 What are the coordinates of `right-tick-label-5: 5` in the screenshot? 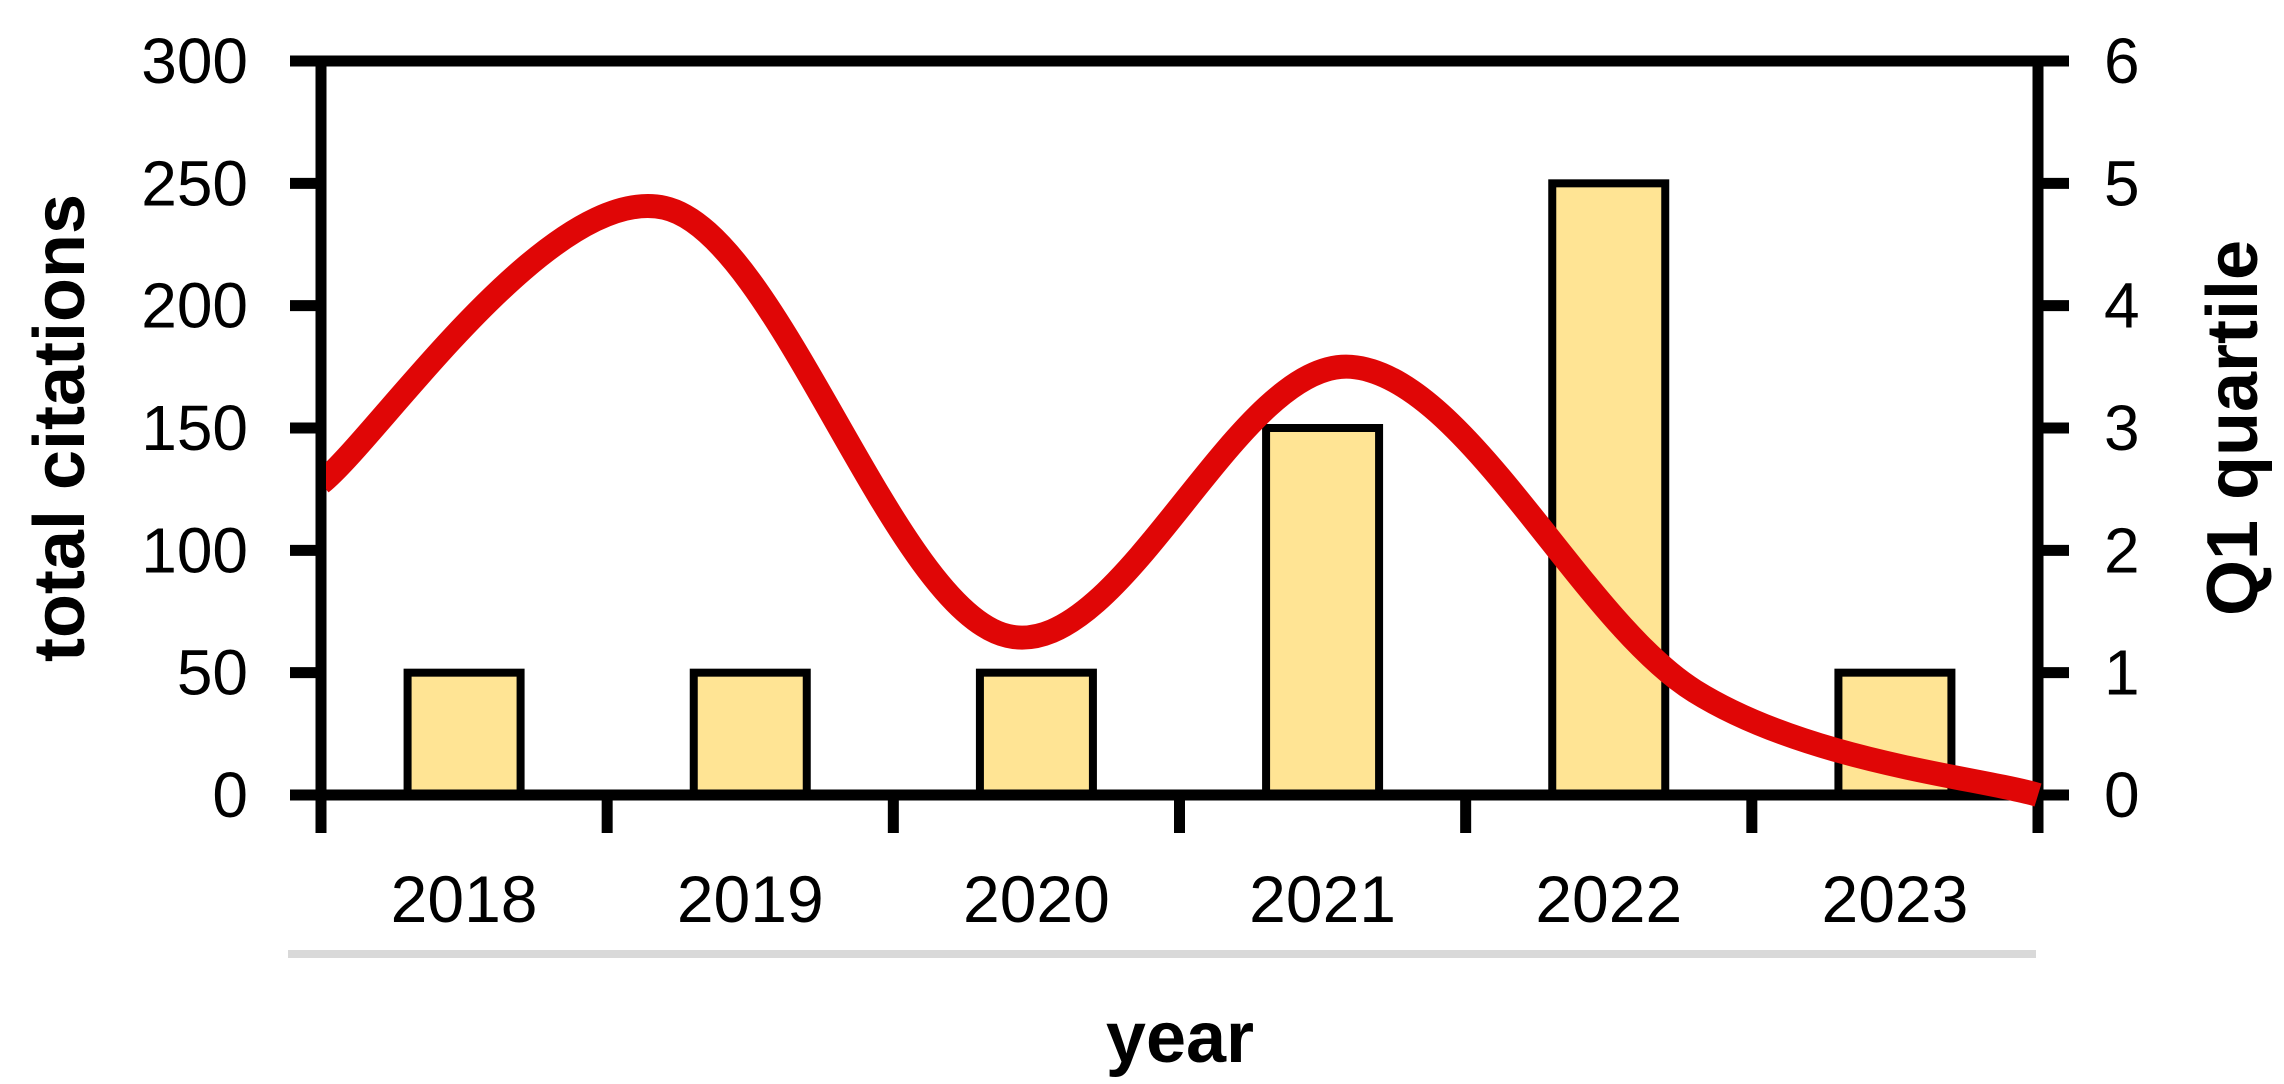 It's located at (2122, 183).